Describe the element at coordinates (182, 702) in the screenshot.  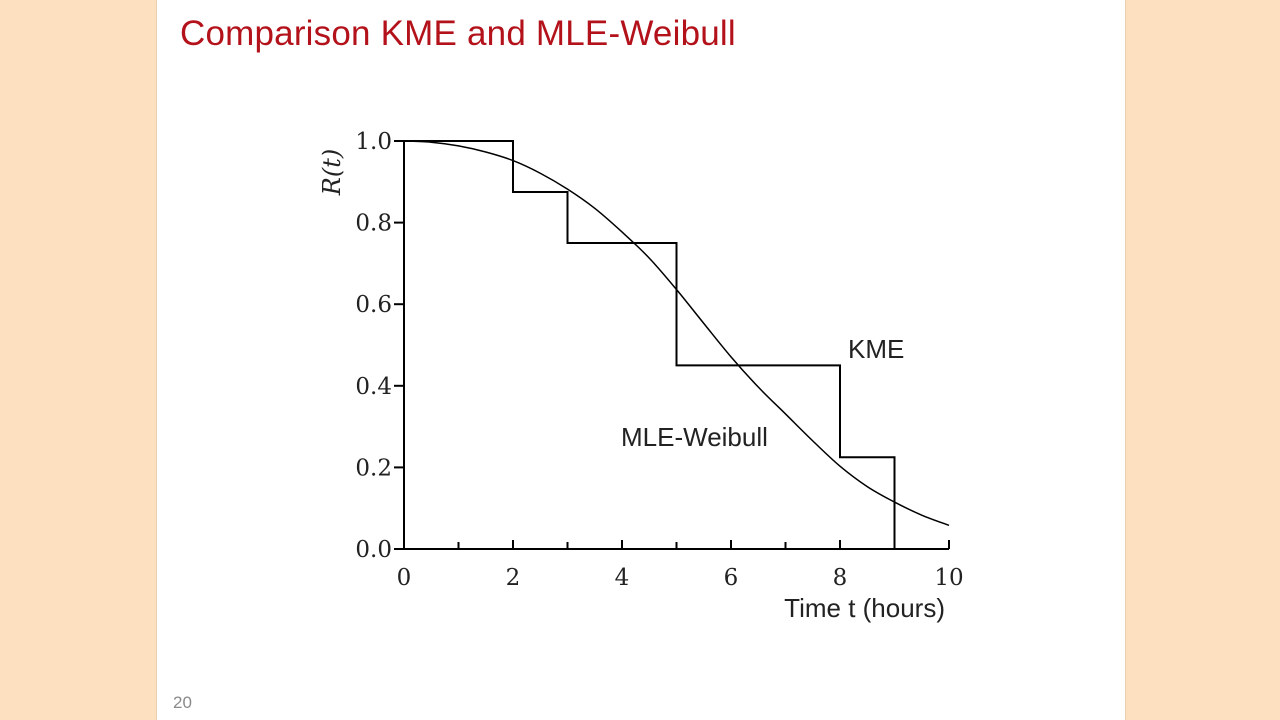
I see `page-number: 20` at that location.